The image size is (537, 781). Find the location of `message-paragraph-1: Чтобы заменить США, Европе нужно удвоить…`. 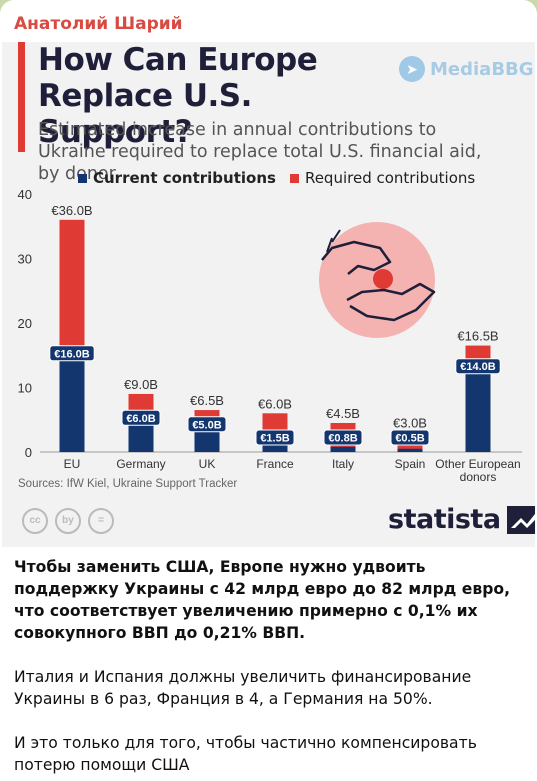

message-paragraph-1: Чтобы заменить США, Европе нужно удвоить… is located at coordinates (262, 600).